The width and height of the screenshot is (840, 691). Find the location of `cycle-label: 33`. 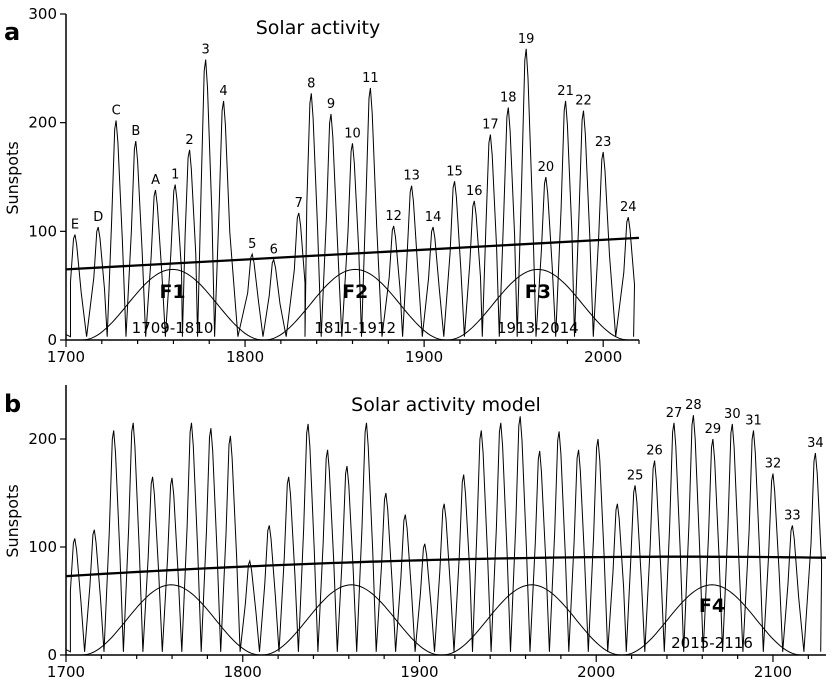

cycle-label: 33 is located at coordinates (792, 515).